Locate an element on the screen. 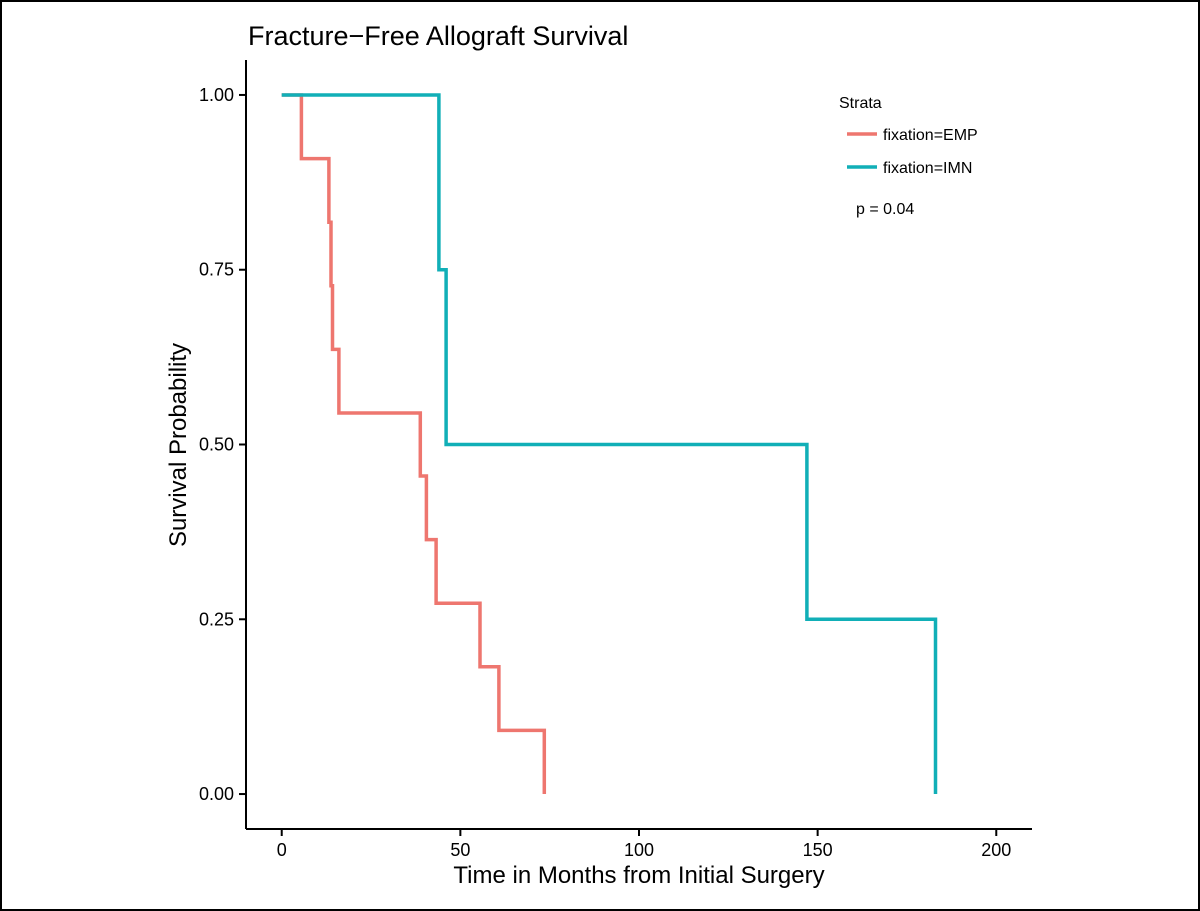 The height and width of the screenshot is (911, 1200). x-tick-label: 0 is located at coordinates (282, 850).